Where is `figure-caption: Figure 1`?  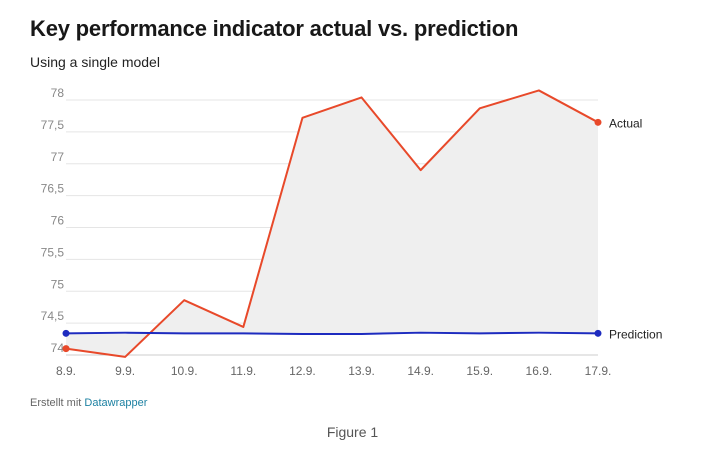
figure-caption: Figure 1 is located at coordinates (352, 432).